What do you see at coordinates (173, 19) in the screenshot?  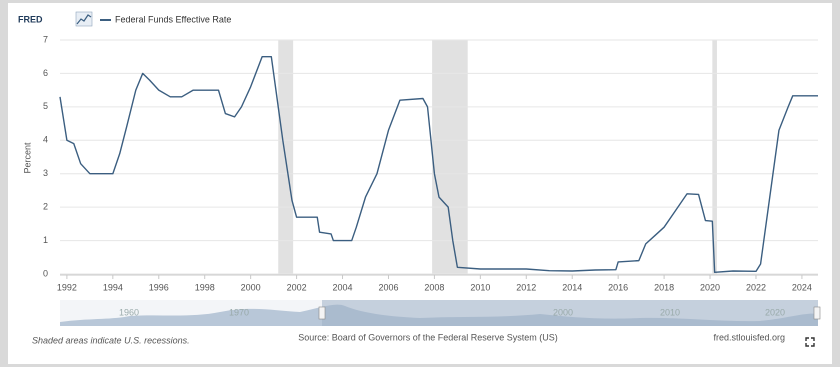 I see `legend-label: Federal Funds Effective Rate` at bounding box center [173, 19].